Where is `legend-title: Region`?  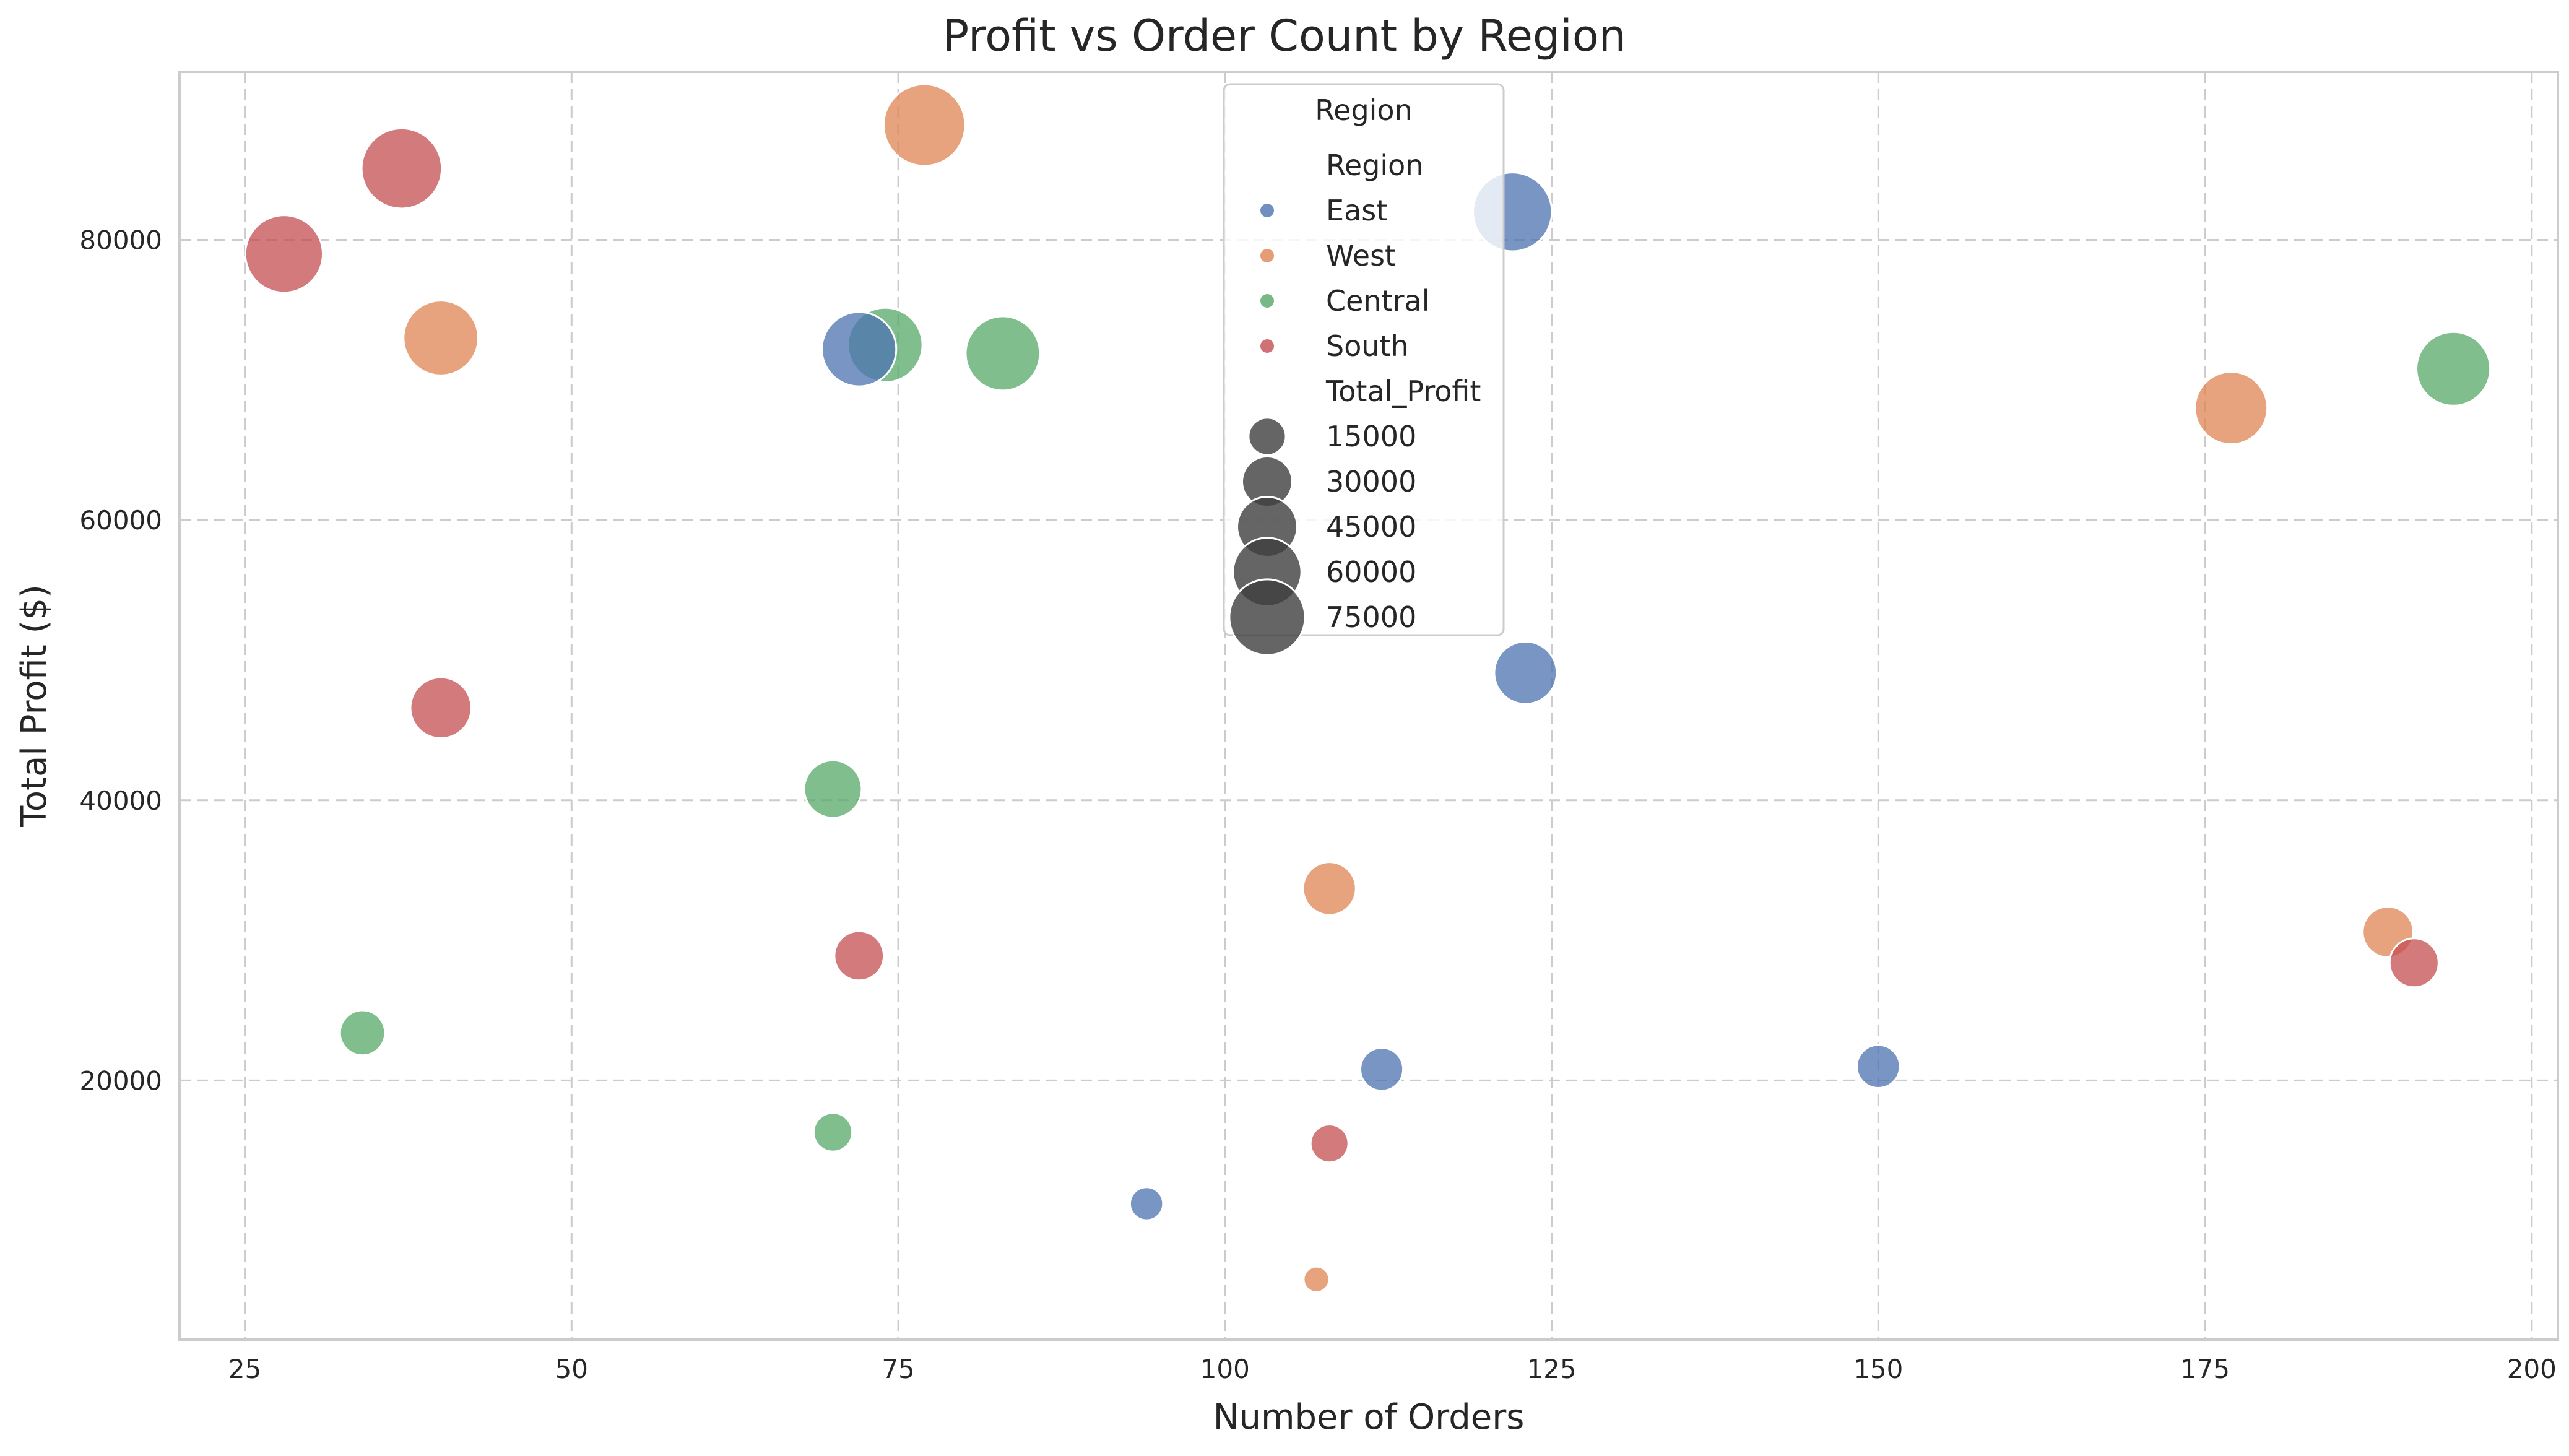 legend-title: Region is located at coordinates (1363, 110).